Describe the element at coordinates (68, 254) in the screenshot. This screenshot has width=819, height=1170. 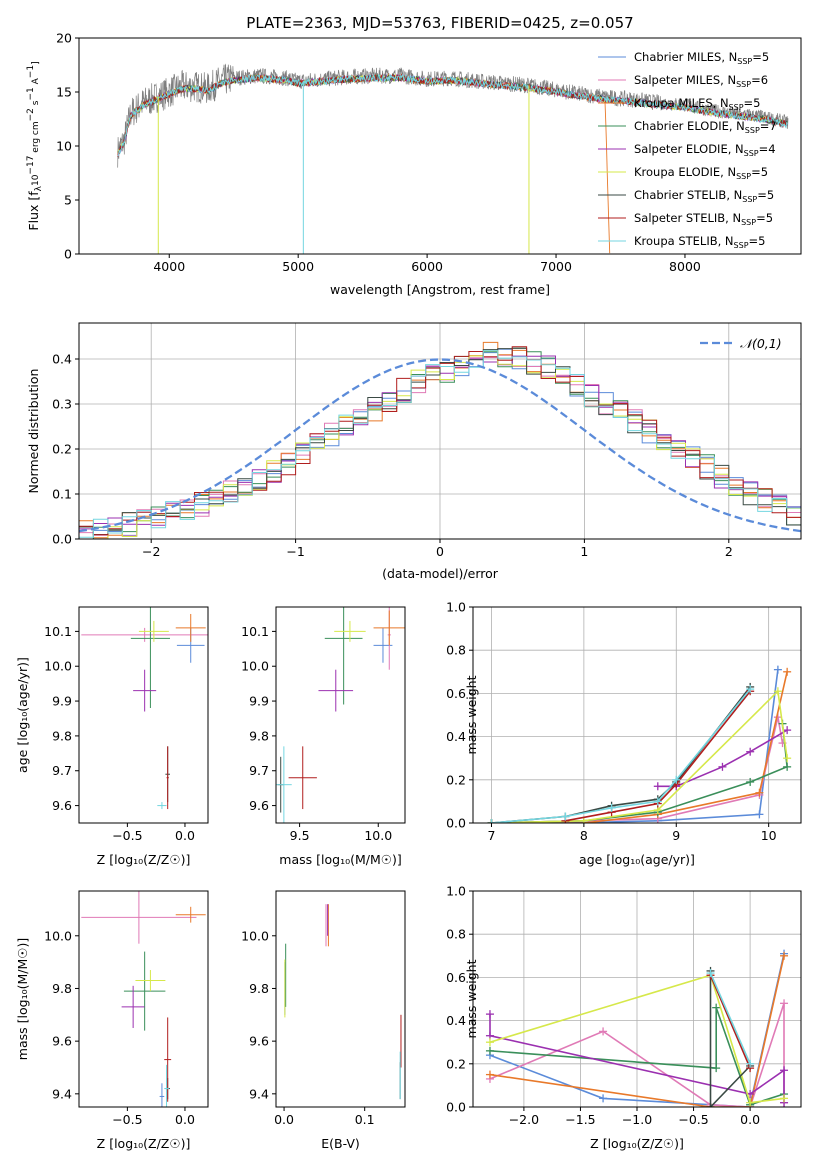
I see `y-tick-label: 0` at that location.